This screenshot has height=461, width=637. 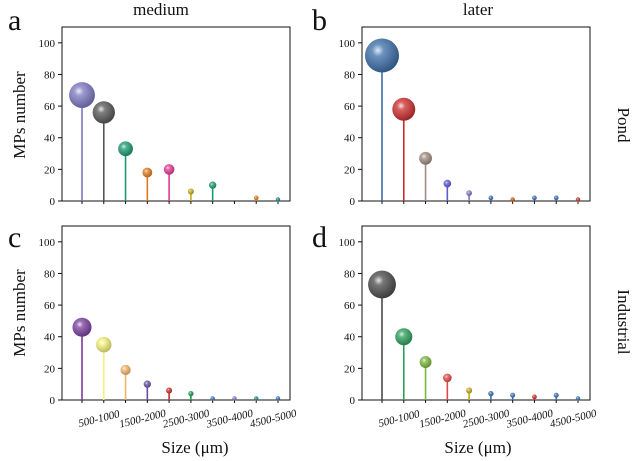 I want to click on row-label-industrial: Industrial, so click(x=623, y=321).